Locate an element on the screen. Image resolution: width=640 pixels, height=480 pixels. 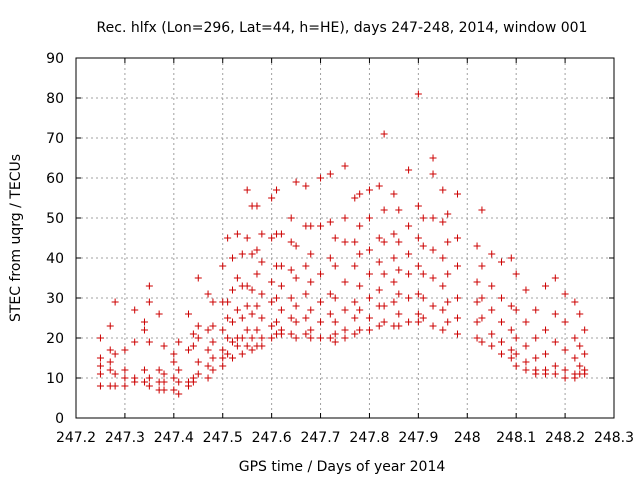
y-tick-label: 20 is located at coordinates (55, 339).